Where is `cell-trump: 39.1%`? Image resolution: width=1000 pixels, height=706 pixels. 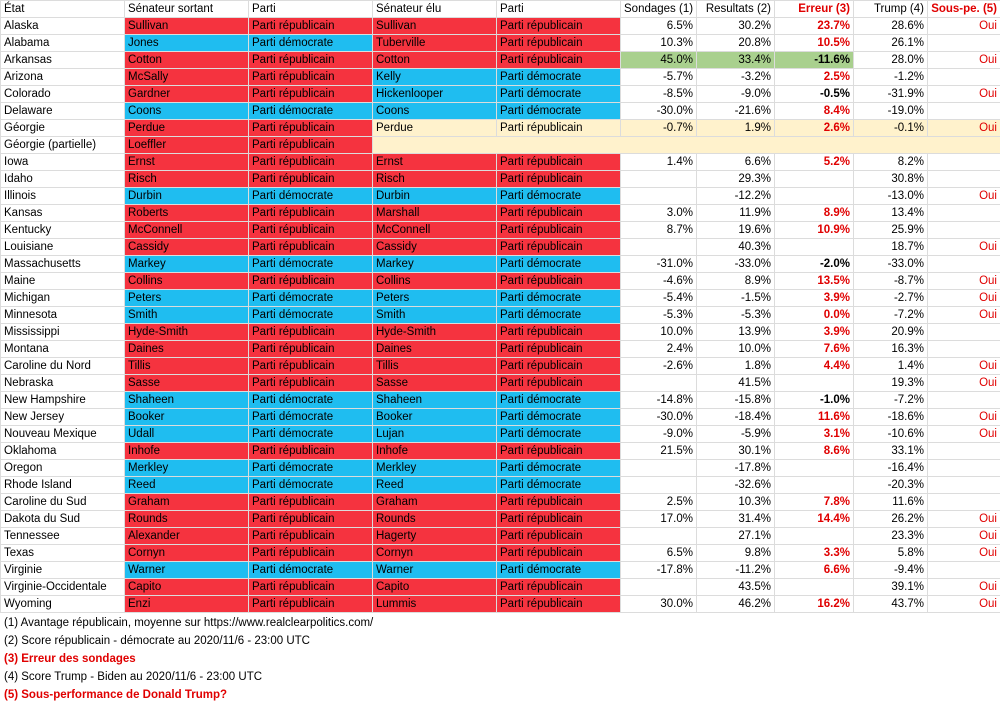
cell-trump: 39.1% is located at coordinates (890, 587).